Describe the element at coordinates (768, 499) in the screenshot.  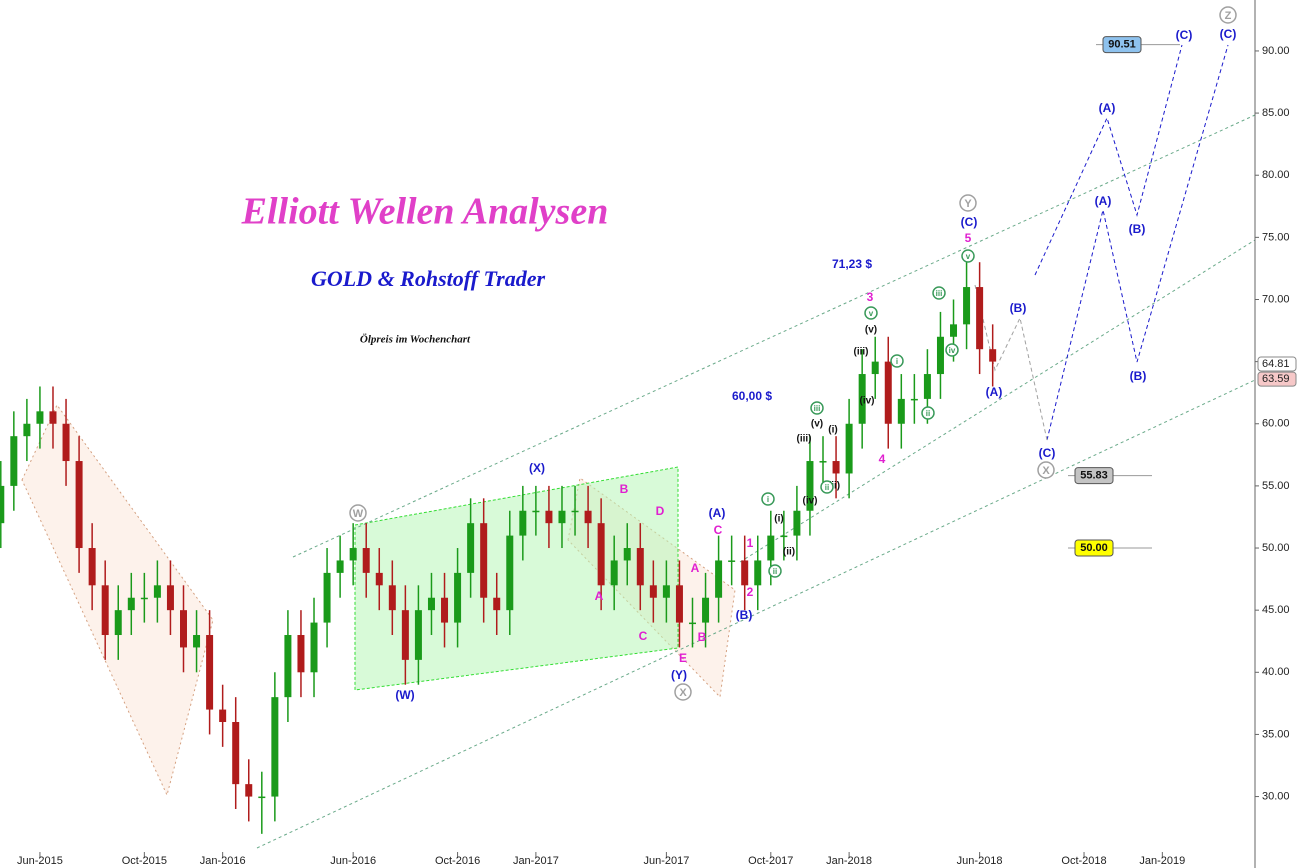
I see `wave-label: i` at that location.